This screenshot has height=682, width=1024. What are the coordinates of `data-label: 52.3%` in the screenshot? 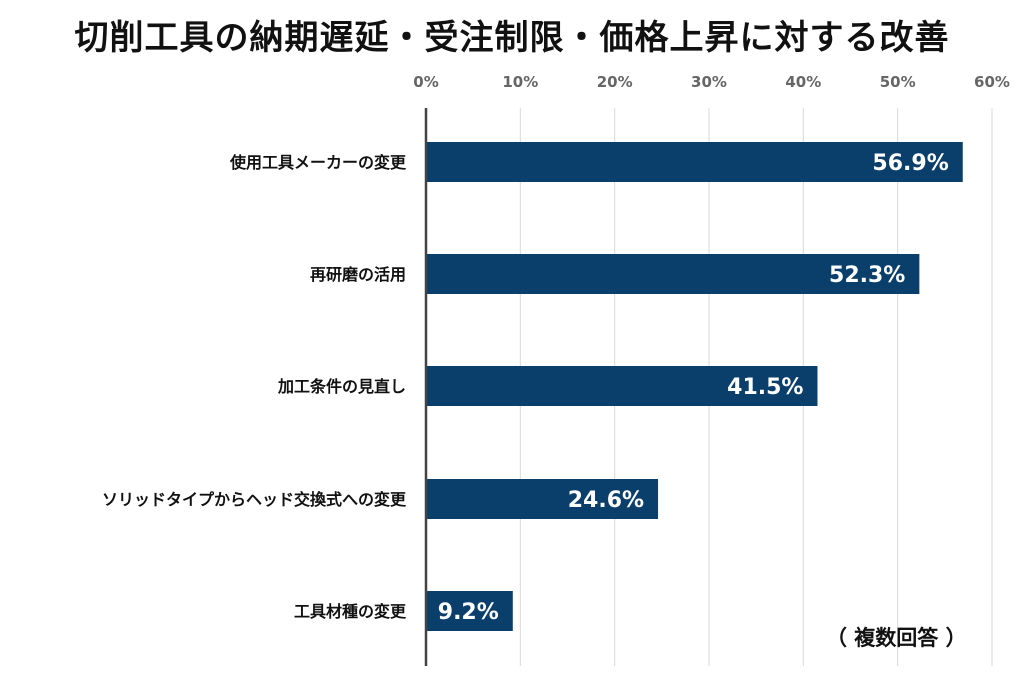 It's located at (867, 275).